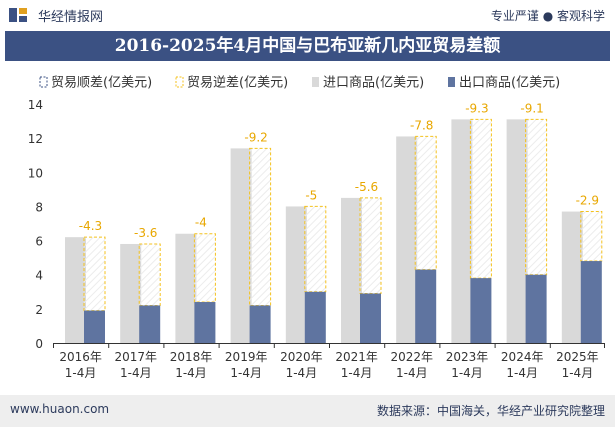  Describe the element at coordinates (90, 226) in the screenshot. I see `deficit-data-label: -4.3` at that location.